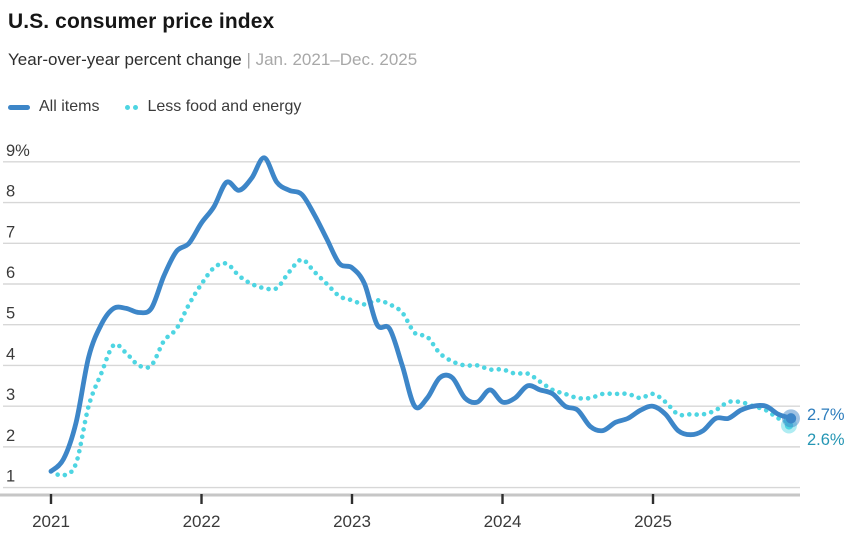 The height and width of the screenshot is (544, 858). I want to click on y-axis-tick-label: 6, so click(10, 273).